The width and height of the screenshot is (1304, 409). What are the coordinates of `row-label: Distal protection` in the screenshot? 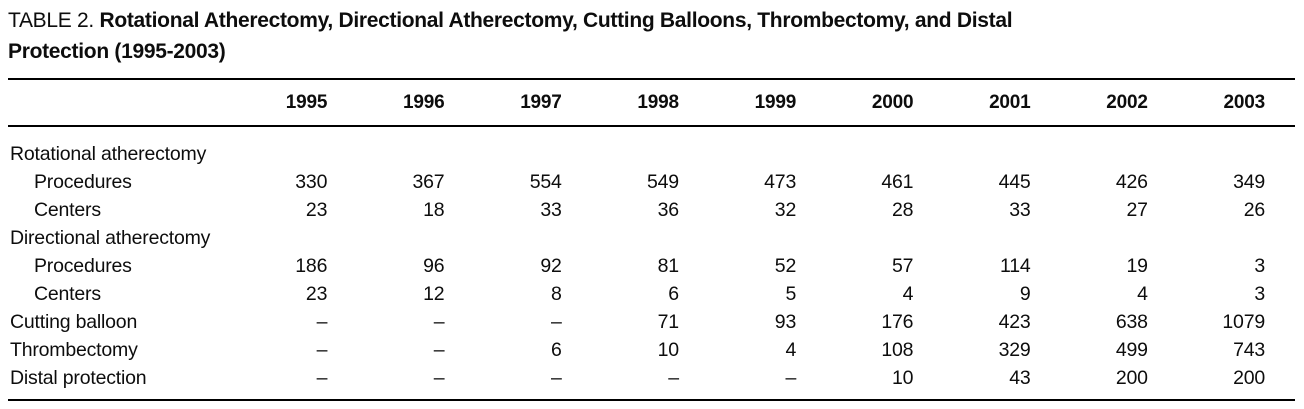 It's located at (78, 378).